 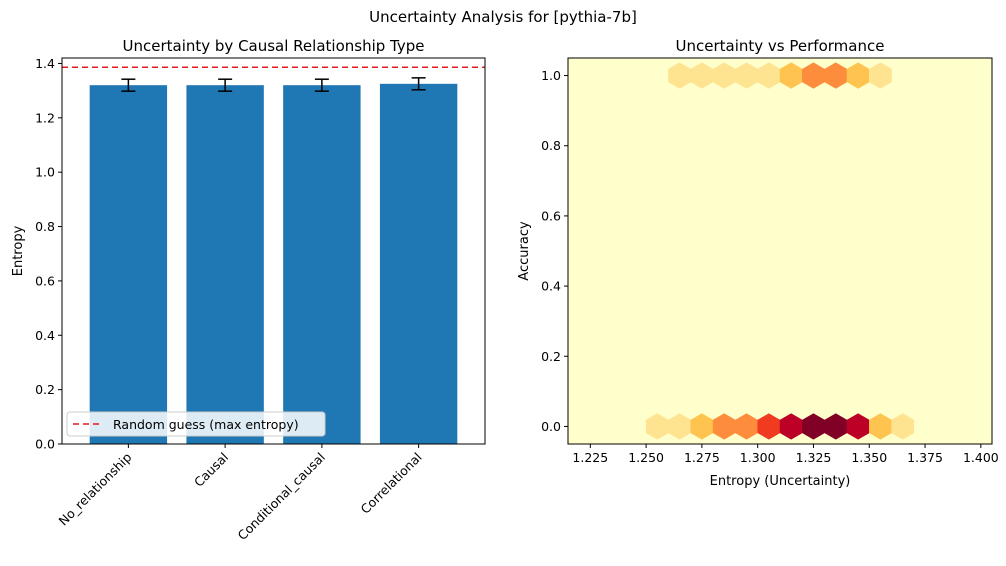 What do you see at coordinates (18, 250) in the screenshot?
I see `y-axis-label: Entropy` at bounding box center [18, 250].